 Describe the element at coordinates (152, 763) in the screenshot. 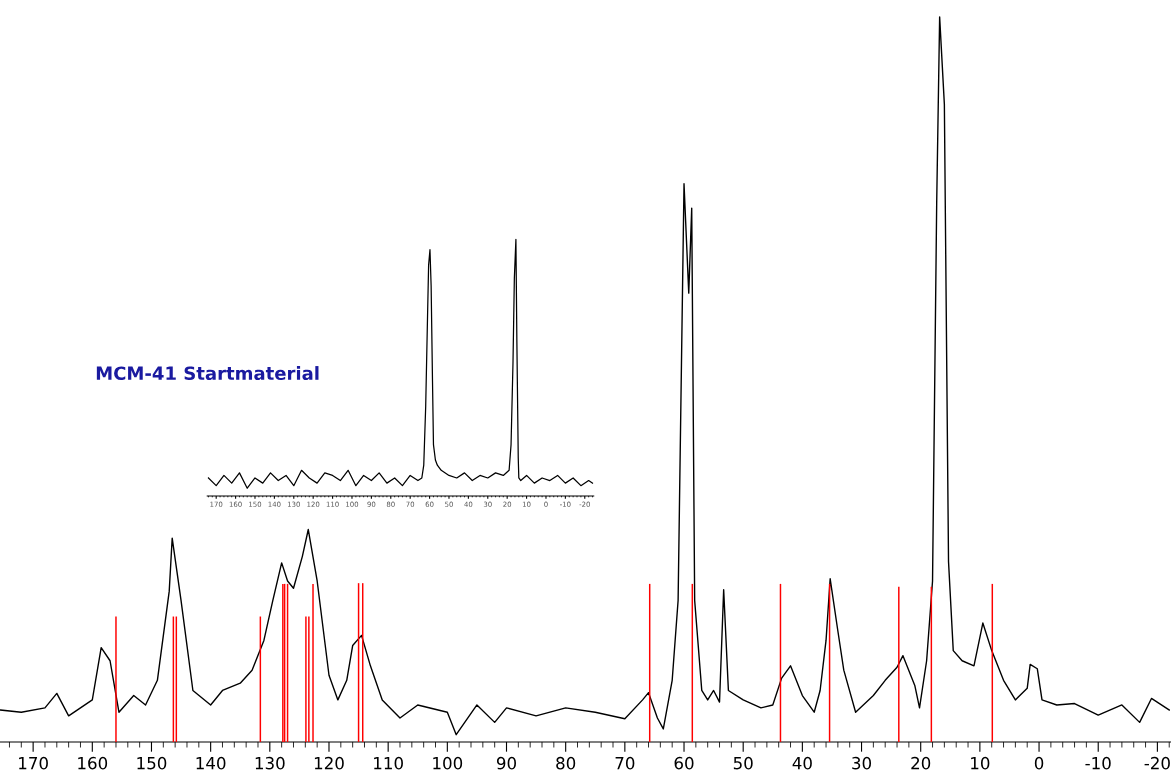

I see `x-tick-label: 150` at that location.